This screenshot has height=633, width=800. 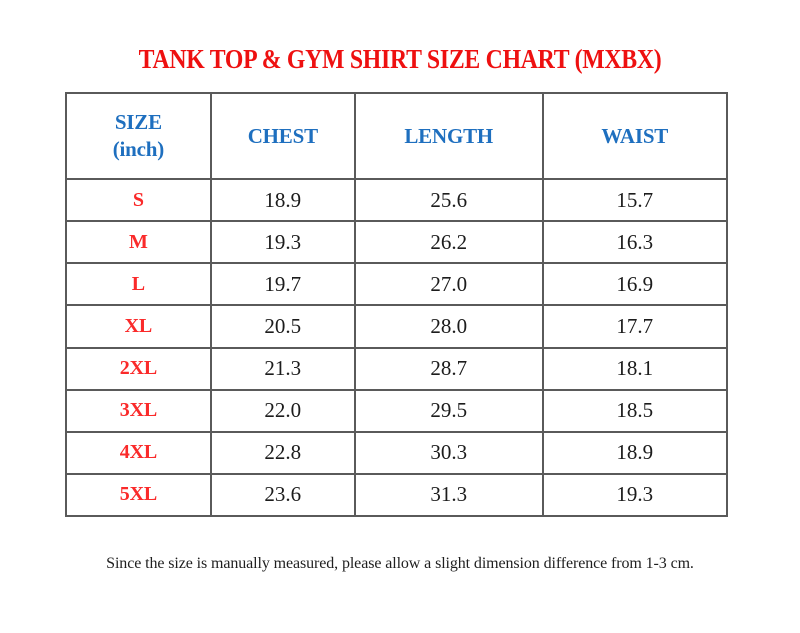 What do you see at coordinates (138, 200) in the screenshot?
I see `size-label-cell: S` at bounding box center [138, 200].